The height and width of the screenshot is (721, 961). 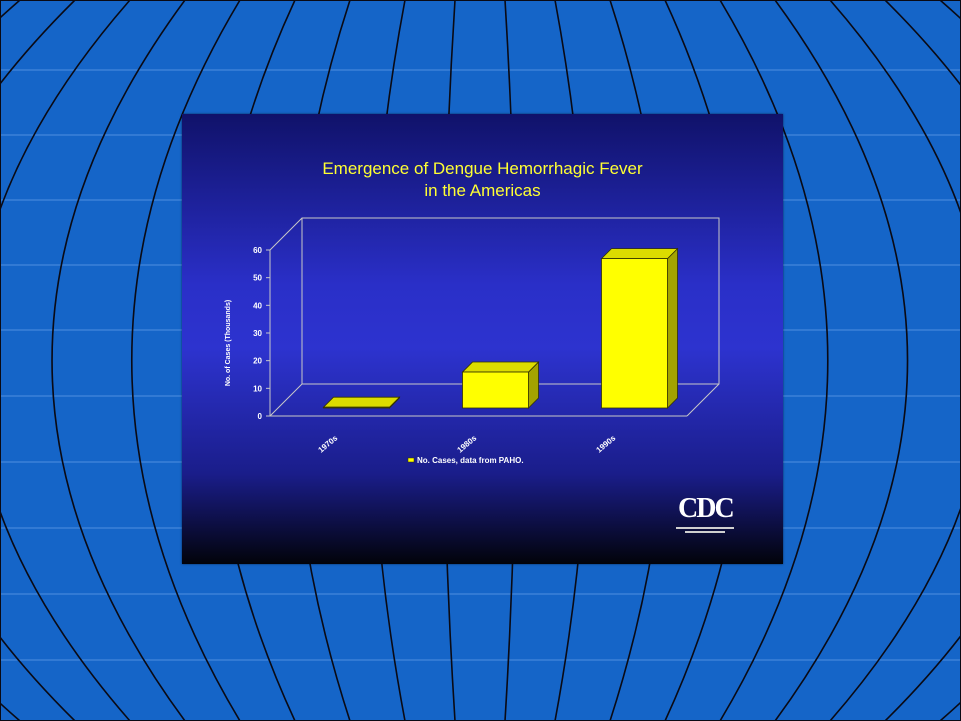 I want to click on bar-1980s, so click(x=500, y=385).